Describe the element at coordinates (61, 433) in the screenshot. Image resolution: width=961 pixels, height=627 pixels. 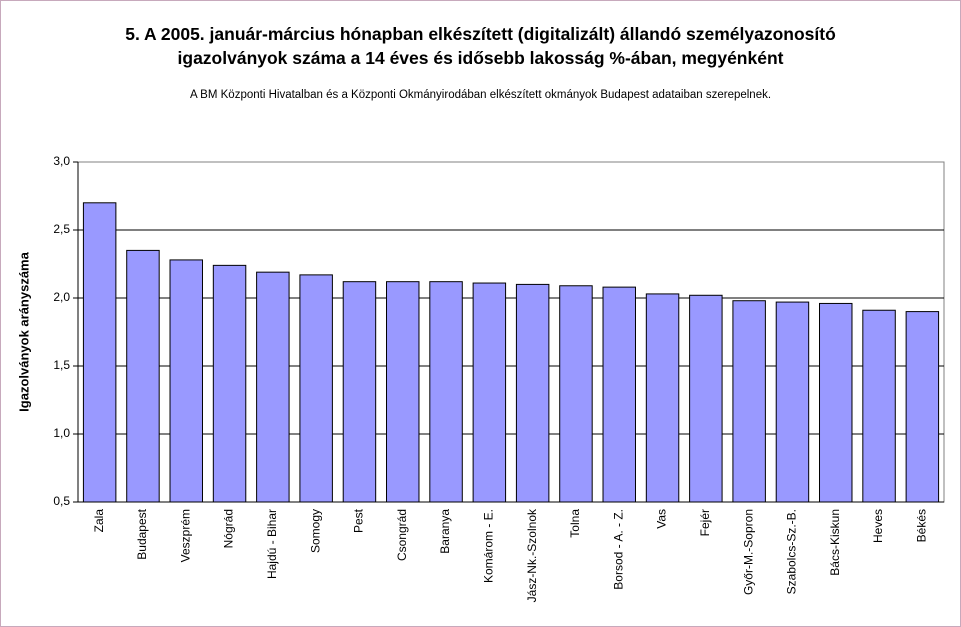
I see `y-tick-label: 1,0` at that location.